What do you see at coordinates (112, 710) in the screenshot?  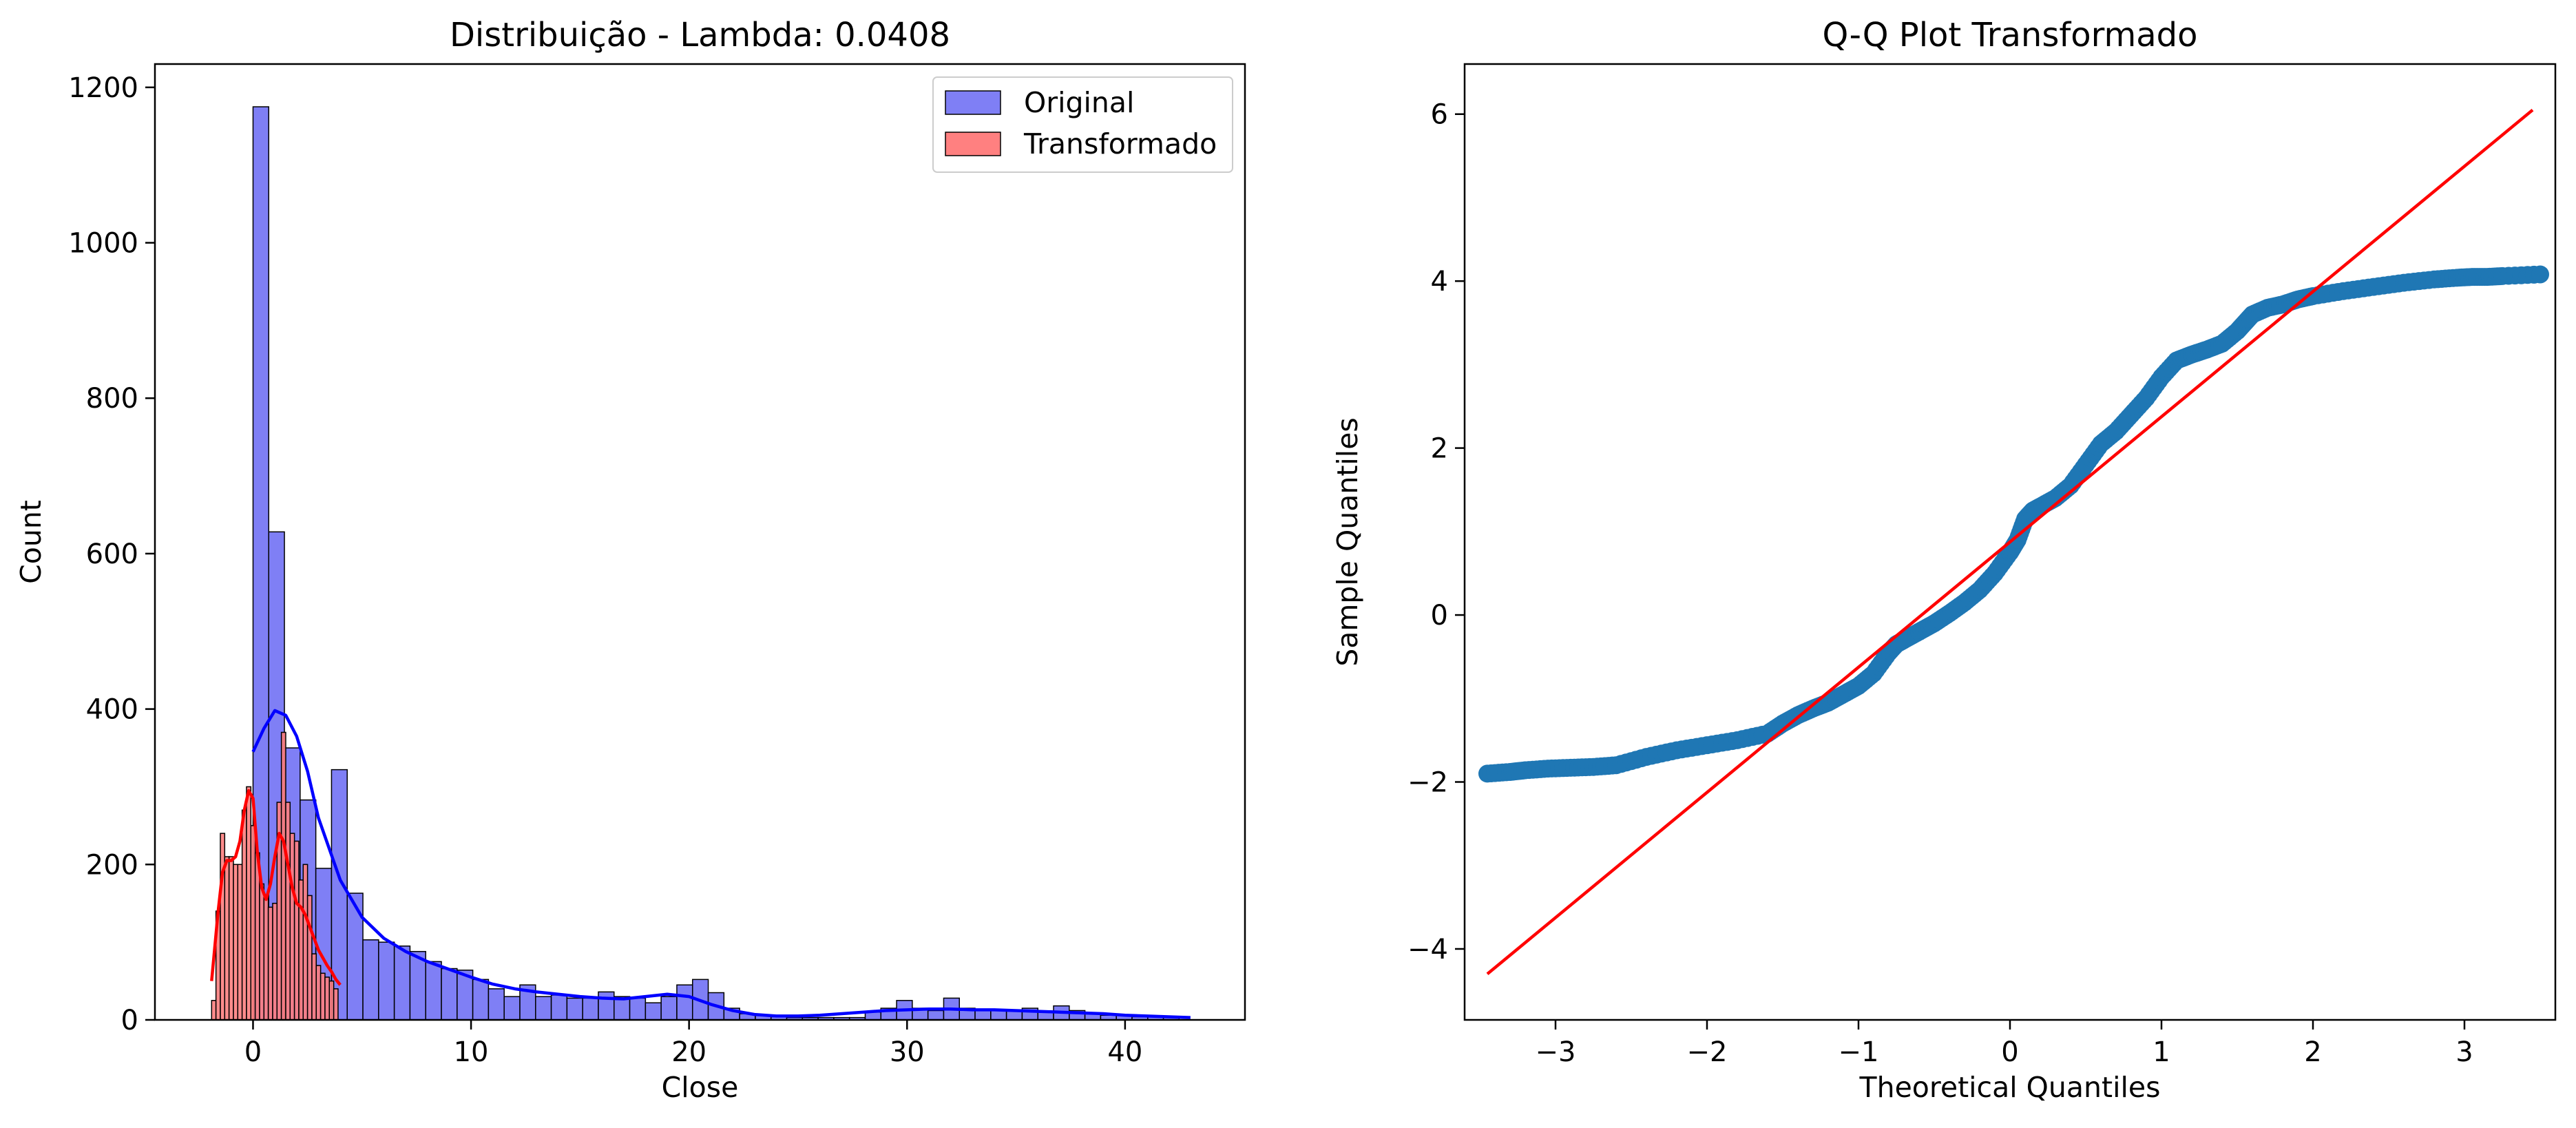 I see `hist-y-tick-label: 400` at bounding box center [112, 710].